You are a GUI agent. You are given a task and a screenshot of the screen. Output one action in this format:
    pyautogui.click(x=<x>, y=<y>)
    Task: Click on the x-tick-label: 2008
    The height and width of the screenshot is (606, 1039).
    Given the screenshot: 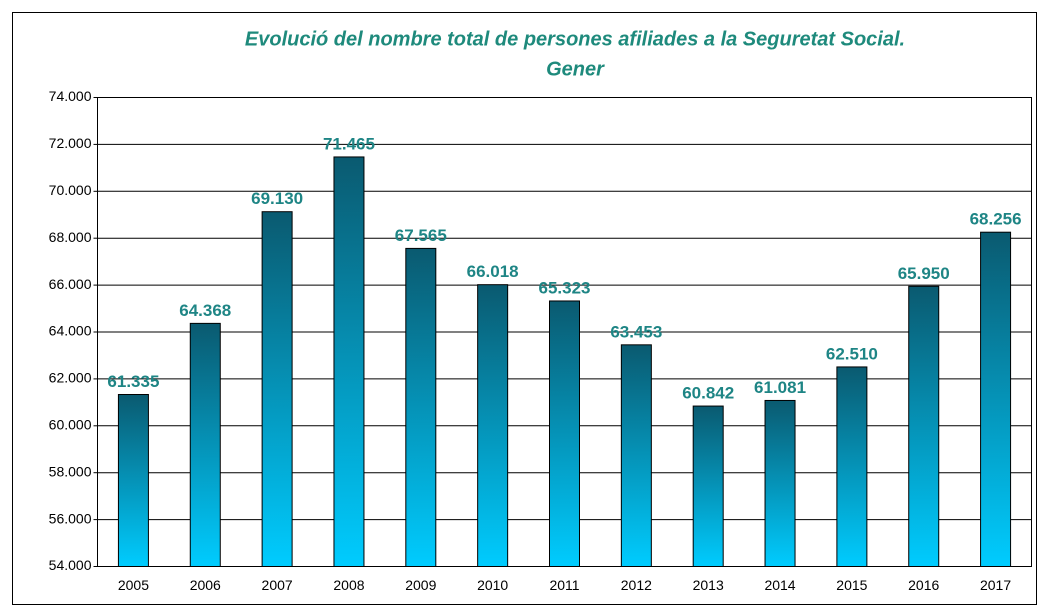 What is the action you would take?
    pyautogui.click(x=348, y=585)
    